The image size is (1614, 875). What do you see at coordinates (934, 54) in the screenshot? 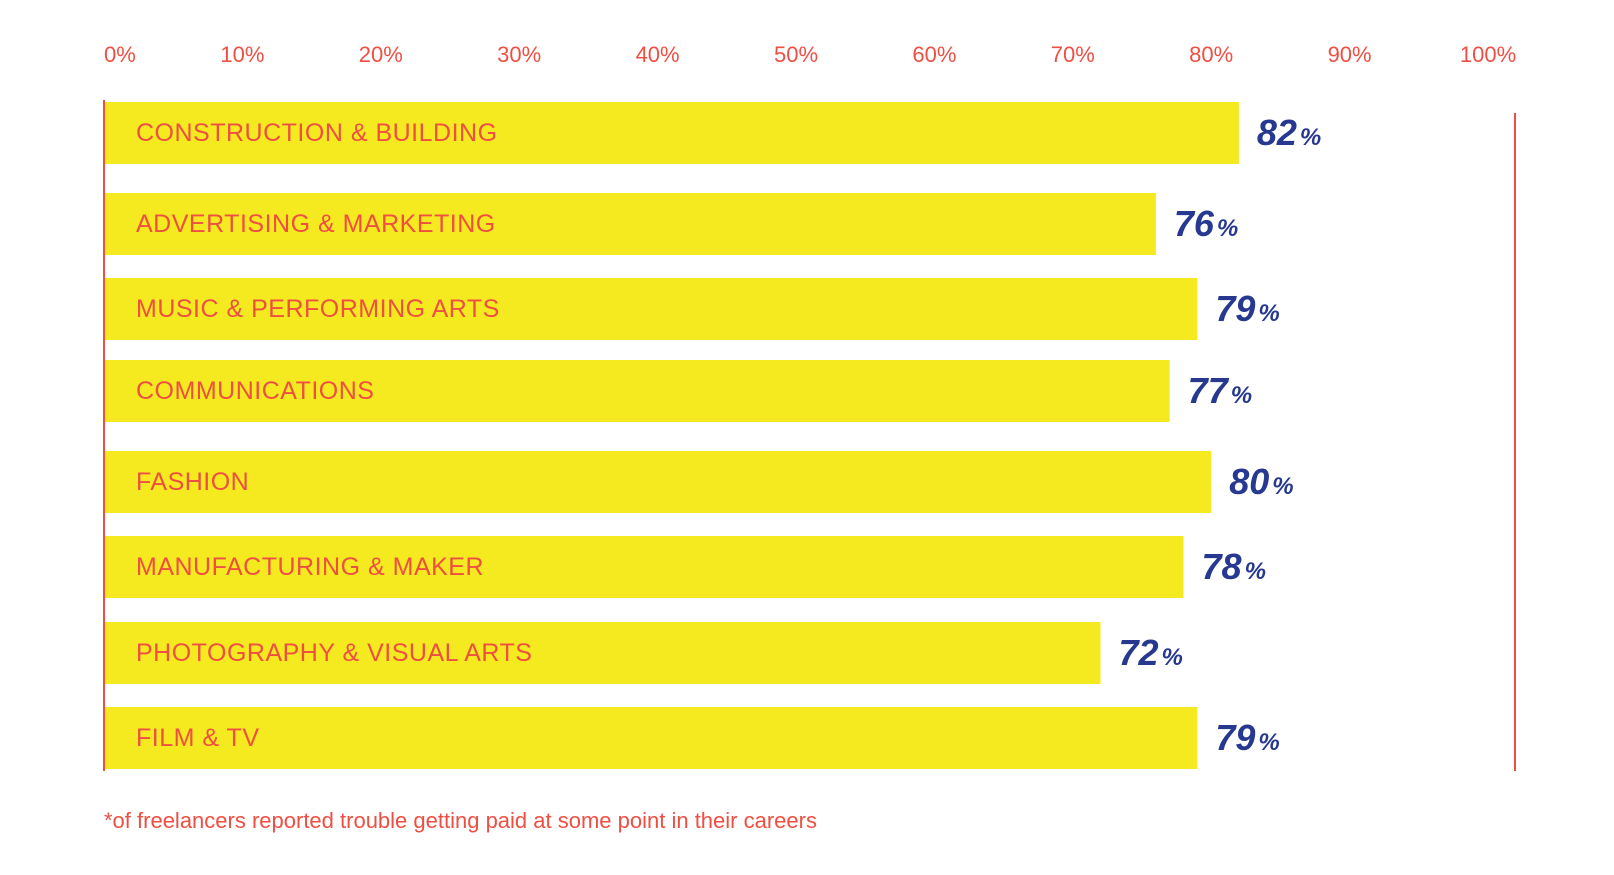
I see `x-tick-label: 60%` at bounding box center [934, 54].